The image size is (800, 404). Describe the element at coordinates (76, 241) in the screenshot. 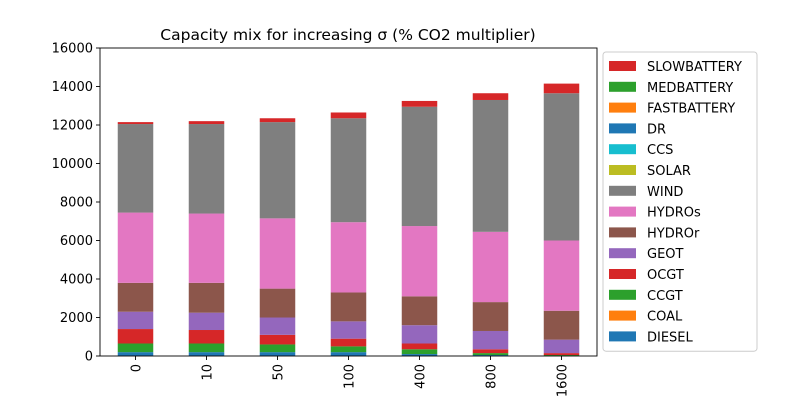

I see `y-tick-label: 6000` at that location.